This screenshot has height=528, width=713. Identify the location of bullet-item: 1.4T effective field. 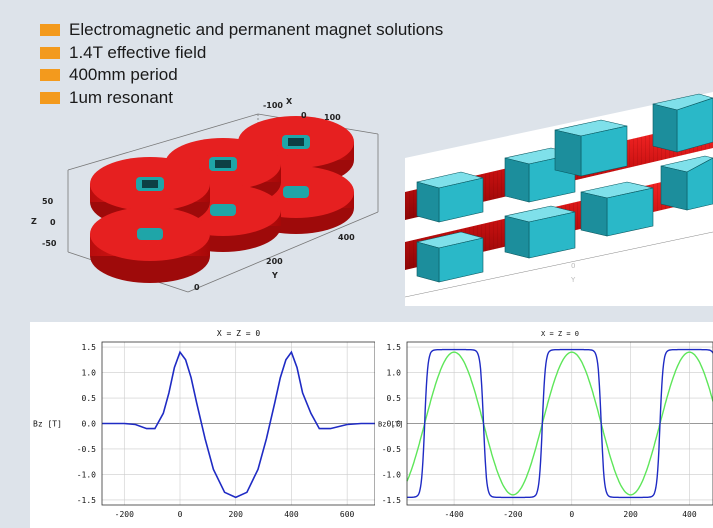
(241, 53).